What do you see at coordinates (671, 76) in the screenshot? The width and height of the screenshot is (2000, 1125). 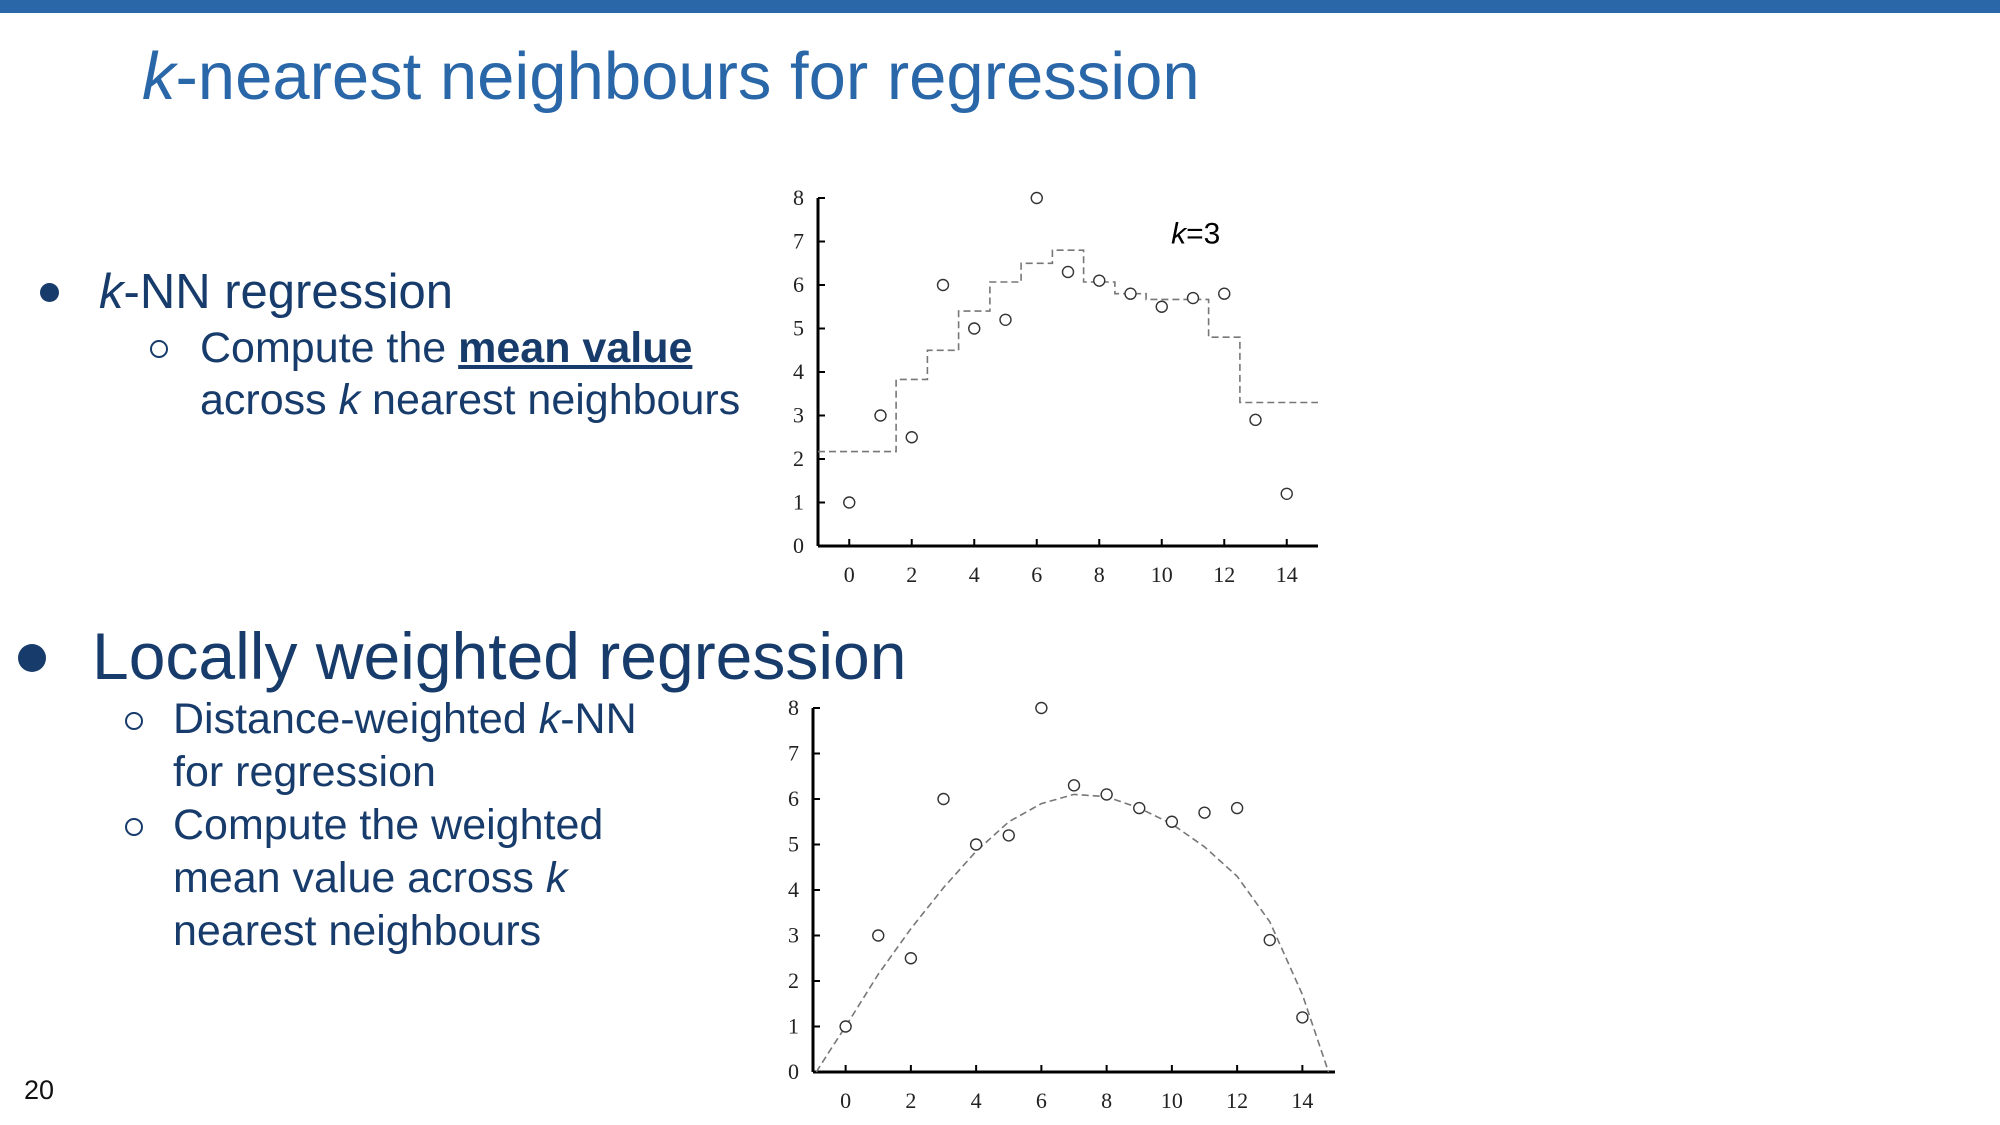 I see `slide-title: k-nearest neighbours for regression` at bounding box center [671, 76].